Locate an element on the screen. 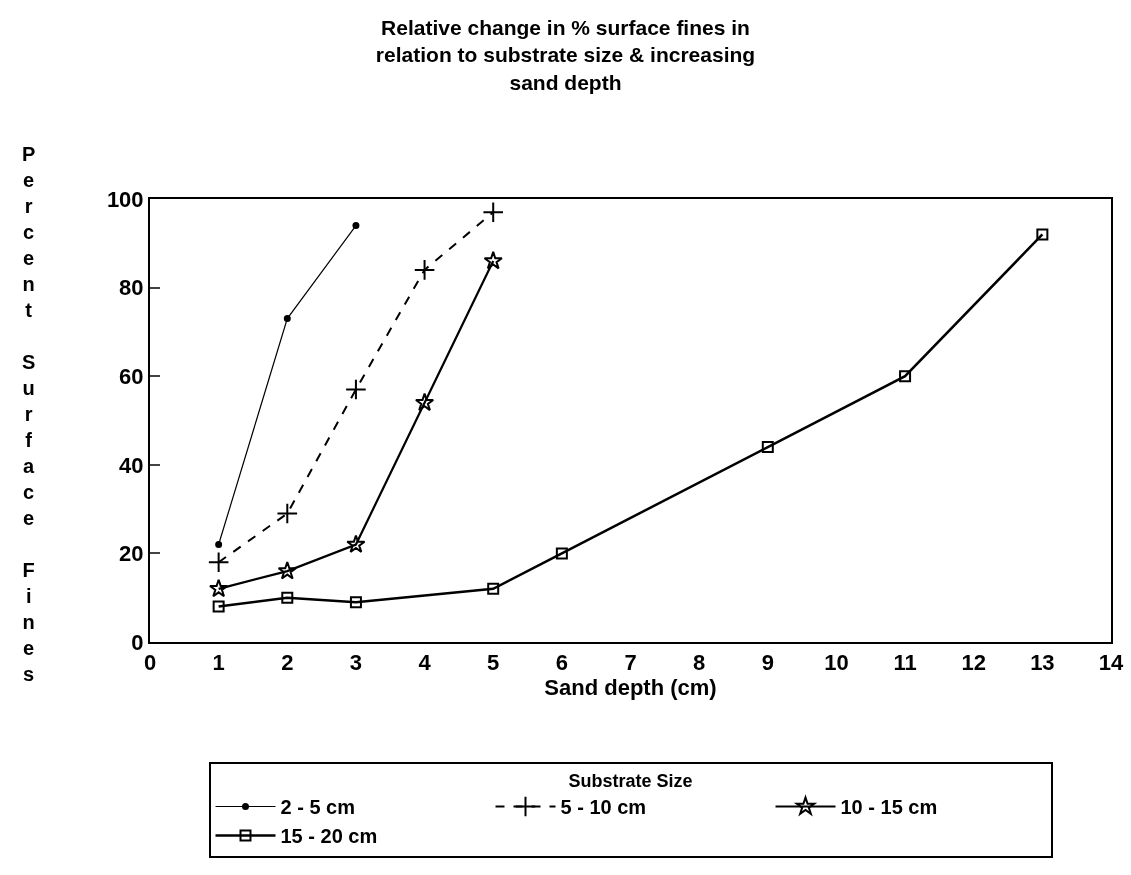 This screenshot has width=1131, height=875. x-tick-label: 10 is located at coordinates (836, 663).